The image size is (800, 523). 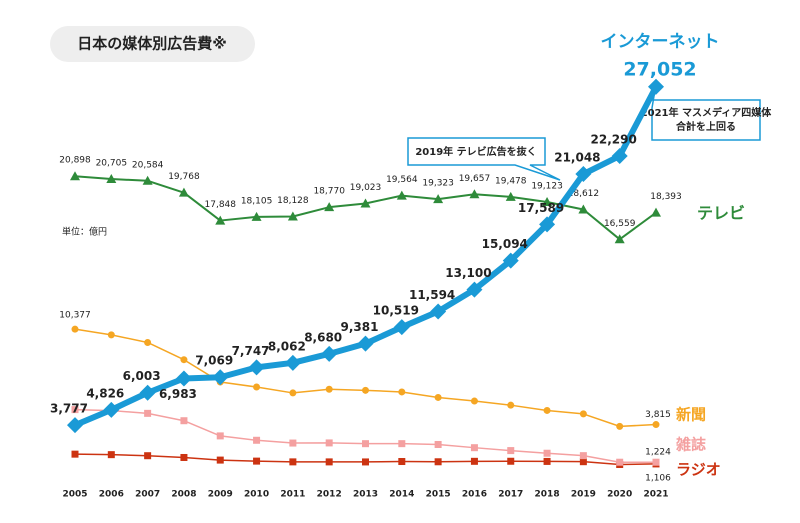 I want to click on x-tick-label: 2013, so click(x=365, y=495).